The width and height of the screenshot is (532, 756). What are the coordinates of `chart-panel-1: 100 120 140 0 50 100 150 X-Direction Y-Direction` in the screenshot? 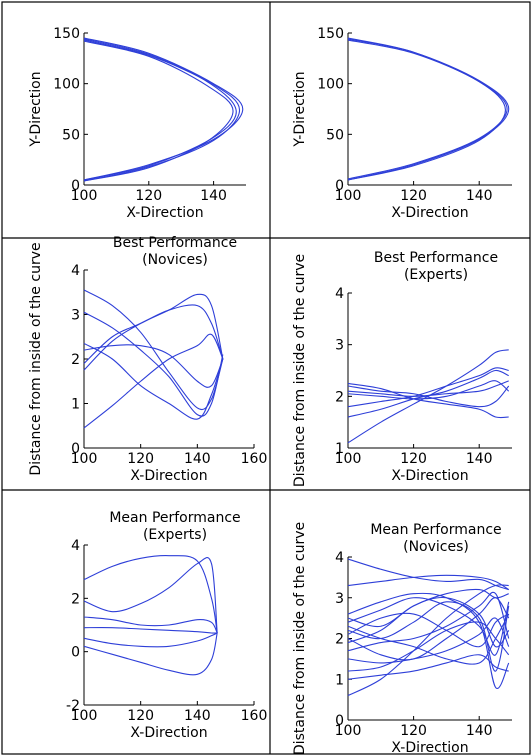 It's located at (137, 123).